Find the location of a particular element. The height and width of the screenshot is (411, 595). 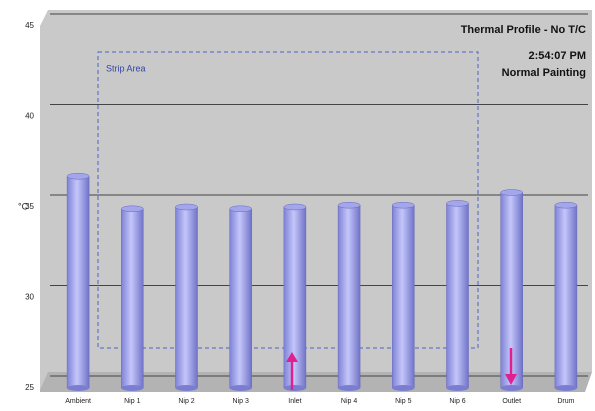

arrow-down is located at coordinates (511, 366).